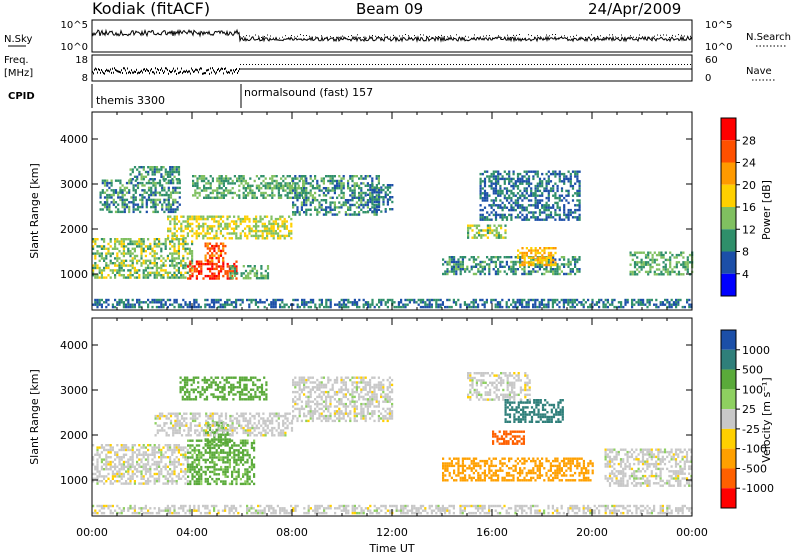 This screenshot has height=554, width=800. I want to click on freq-label: Freq., so click(16, 60).